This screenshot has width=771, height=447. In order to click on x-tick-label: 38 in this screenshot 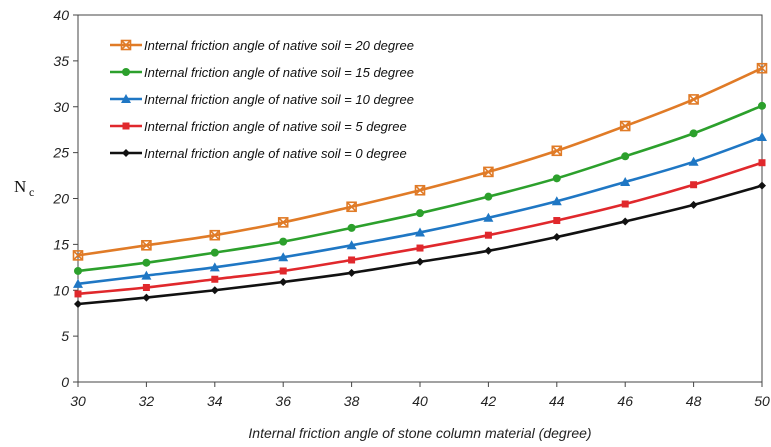, I will do `click(352, 401)`.